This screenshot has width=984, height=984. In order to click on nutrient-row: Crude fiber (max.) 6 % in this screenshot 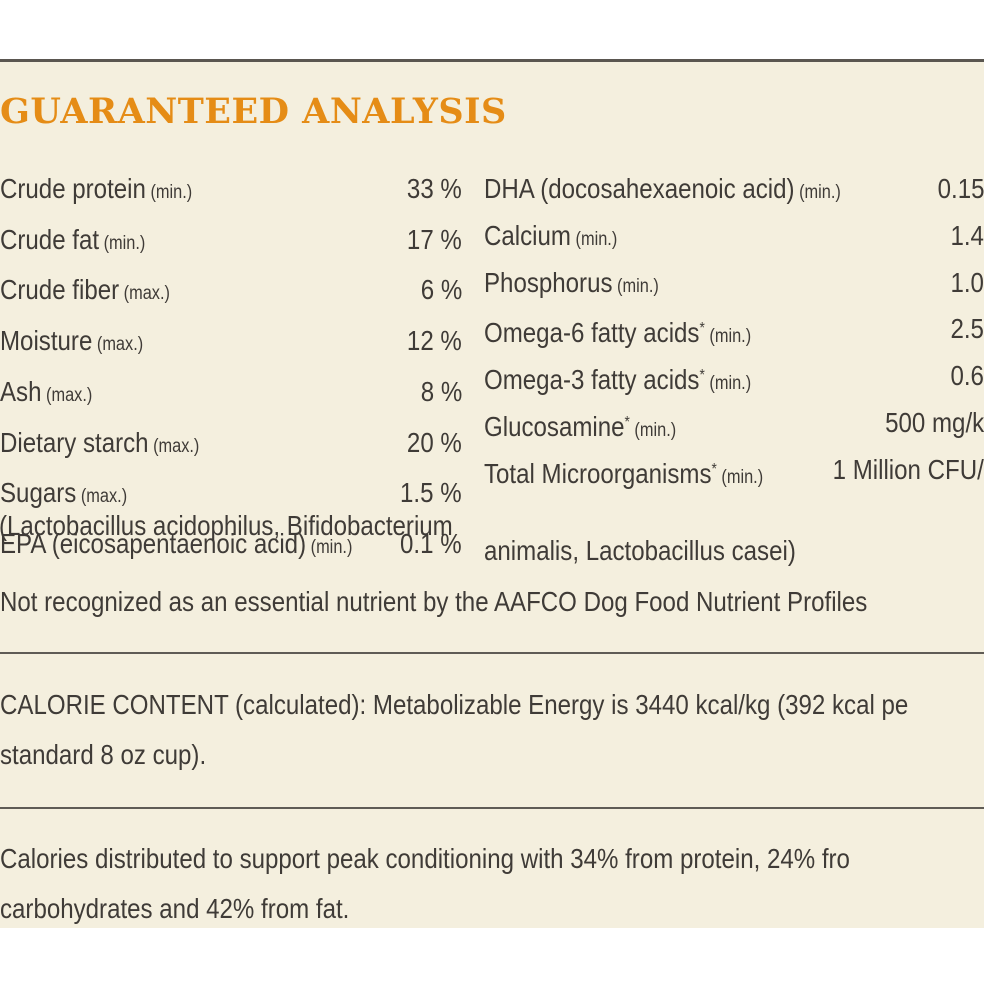, I will do `click(231, 290)`.